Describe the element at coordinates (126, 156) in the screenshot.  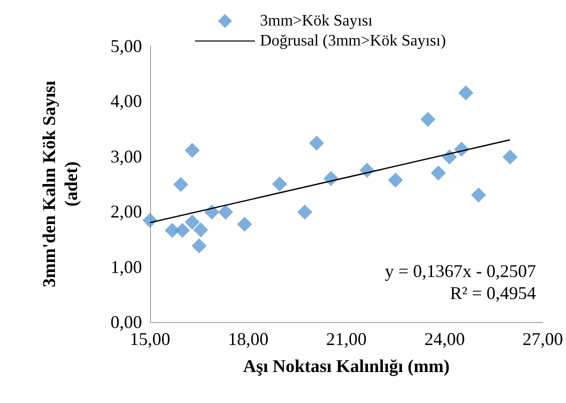
I see `y-tick-label: 3,00` at that location.